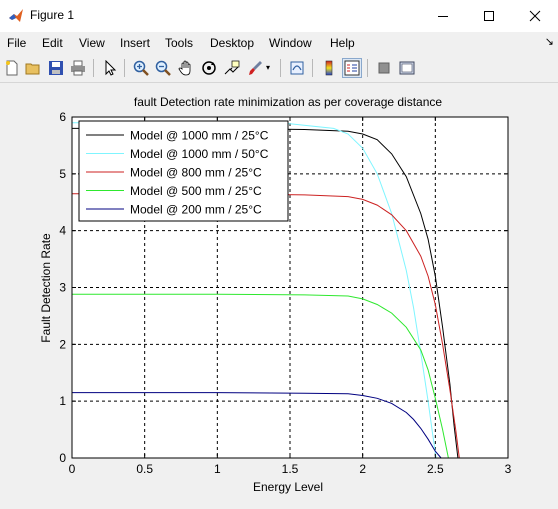 The height and width of the screenshot is (509, 558). I want to click on legend-button, so click(352, 68).